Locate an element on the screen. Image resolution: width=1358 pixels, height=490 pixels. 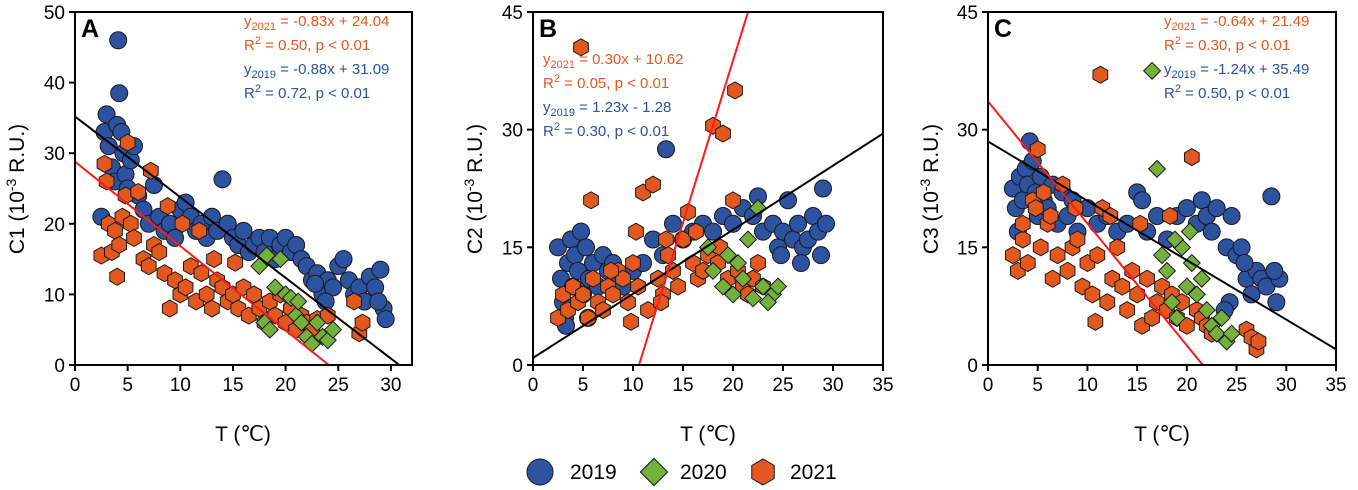
panel-c-r2-2019: R2 = 0.50, p < 0.01 is located at coordinates (1227, 92).